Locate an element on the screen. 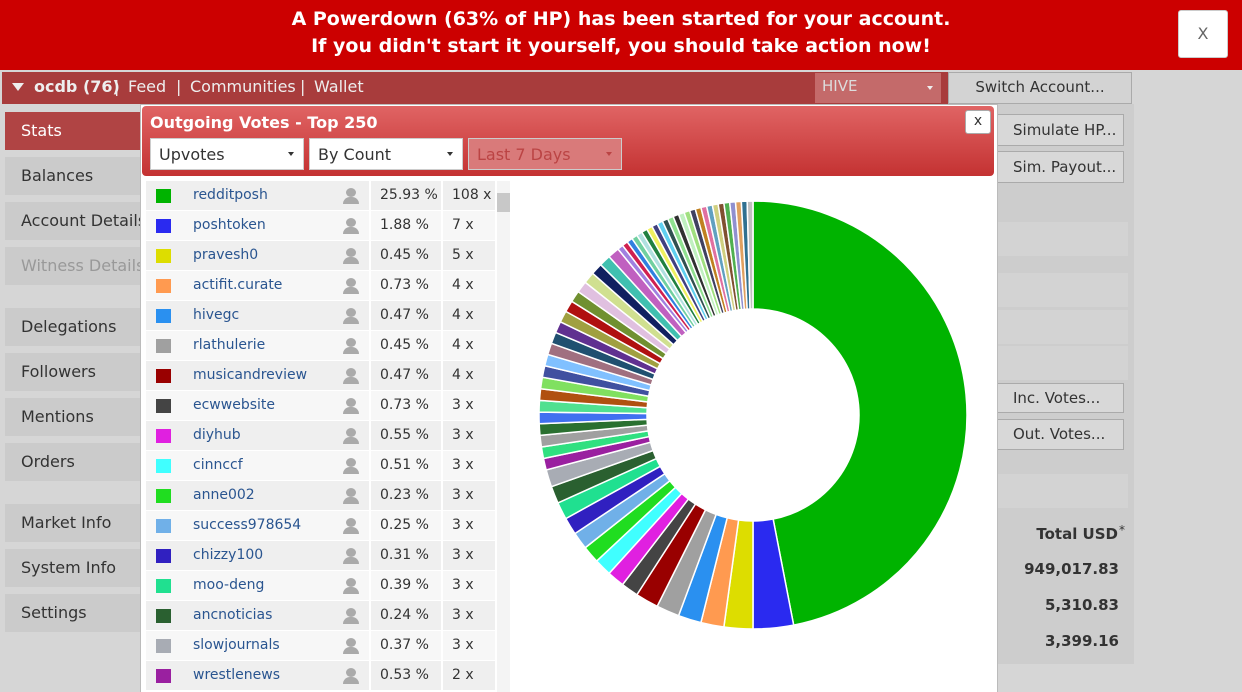  modal-title: Outgoing Votes - Top 250 is located at coordinates (264, 122).